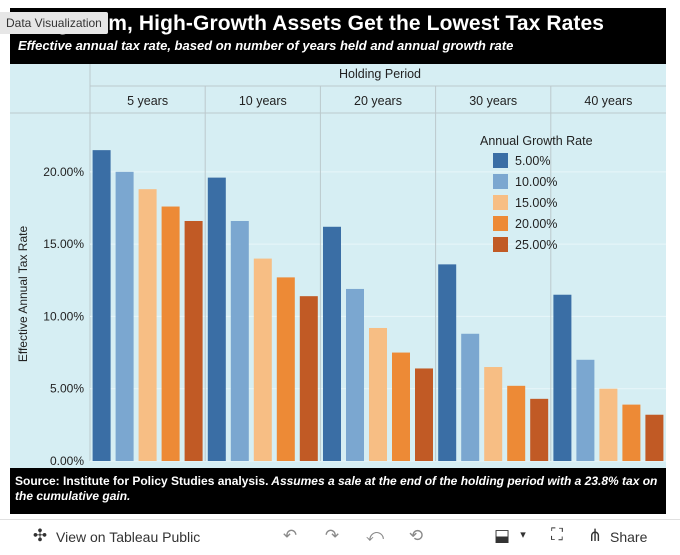  Describe the element at coordinates (380, 74) in the screenshot. I see `column-header: Holding Period` at that location.